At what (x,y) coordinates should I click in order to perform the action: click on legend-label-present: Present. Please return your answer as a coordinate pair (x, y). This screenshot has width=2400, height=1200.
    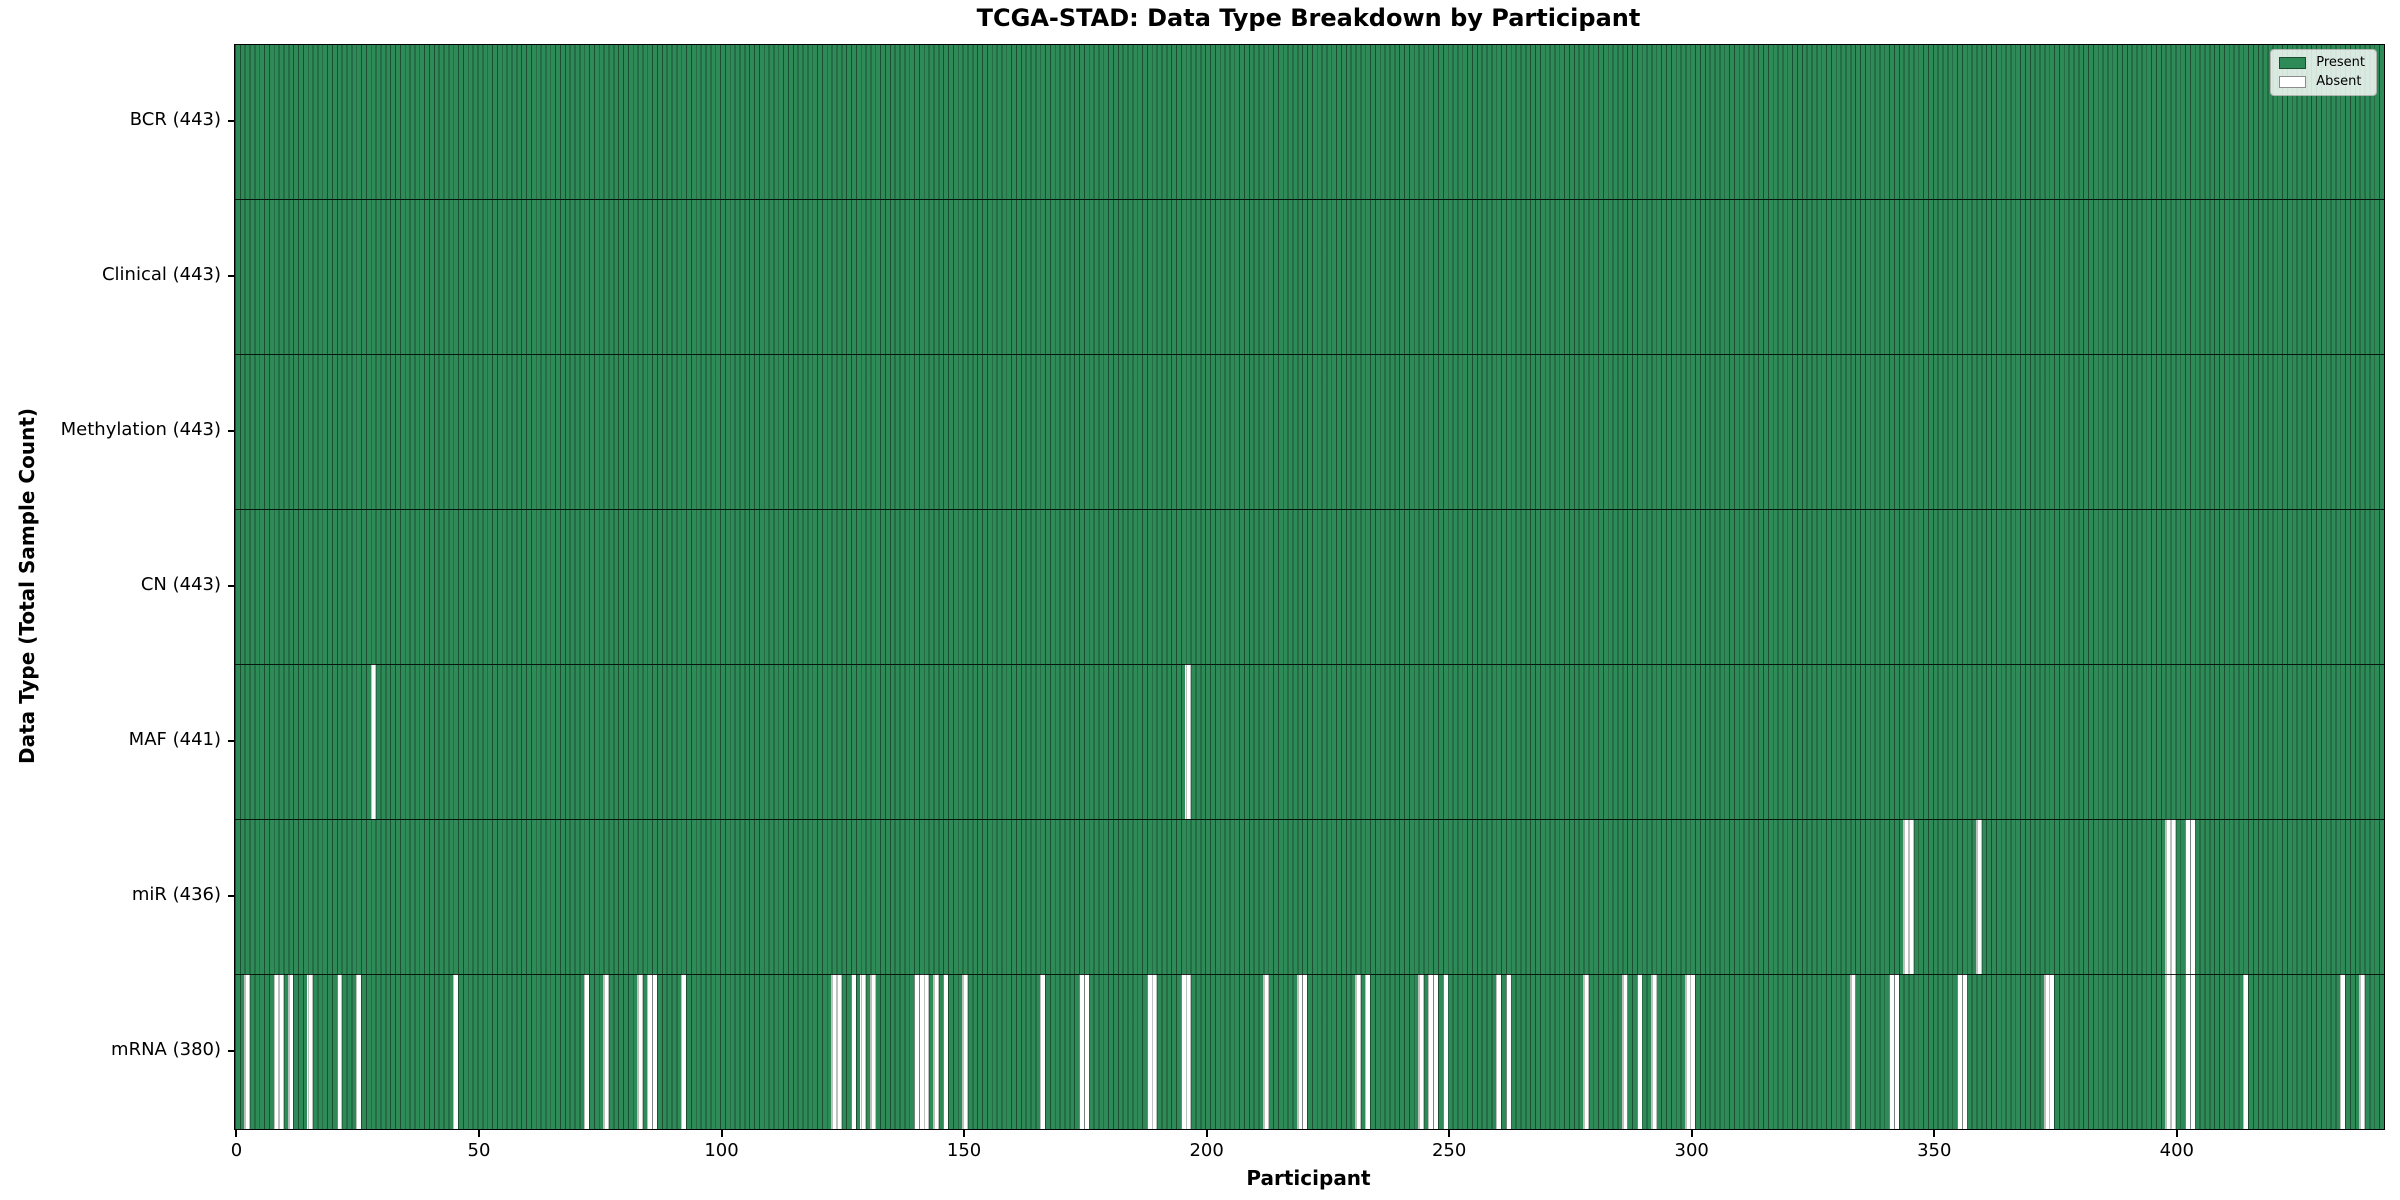
    Looking at the image, I should click on (2340, 62).